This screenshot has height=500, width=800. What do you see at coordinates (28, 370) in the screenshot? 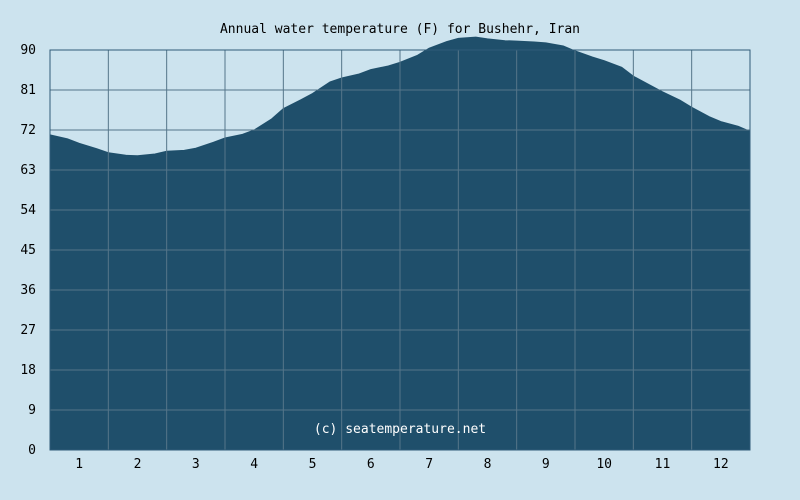
I see `y-tick-label: 18` at bounding box center [28, 370].